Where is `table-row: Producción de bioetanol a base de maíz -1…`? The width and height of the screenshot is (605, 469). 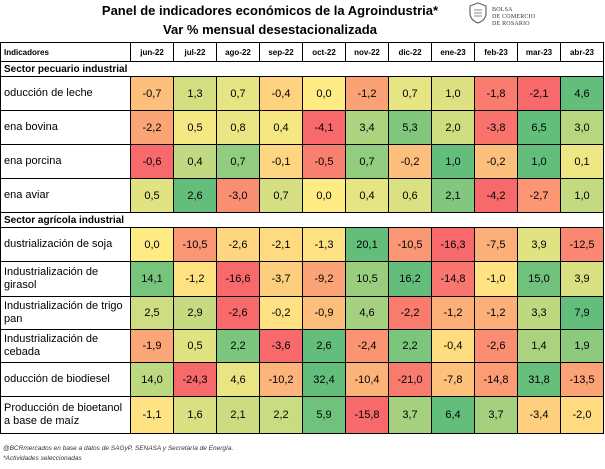
table-row: Producción de bioetanol a base de maíz -1… is located at coordinates (302, 415).